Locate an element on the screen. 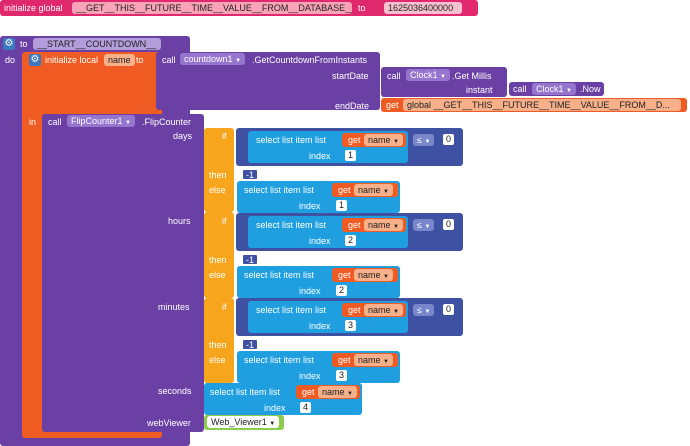 The height and width of the screenshot is (446, 690). days-else-index-value: 1 is located at coordinates (342, 205).